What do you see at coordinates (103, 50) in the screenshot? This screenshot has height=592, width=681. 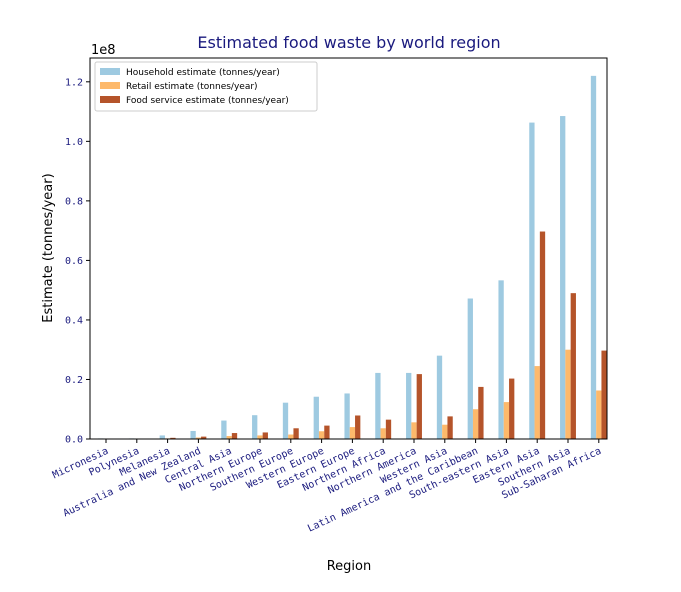 I see `y-offset-label: 1e8` at bounding box center [103, 50].